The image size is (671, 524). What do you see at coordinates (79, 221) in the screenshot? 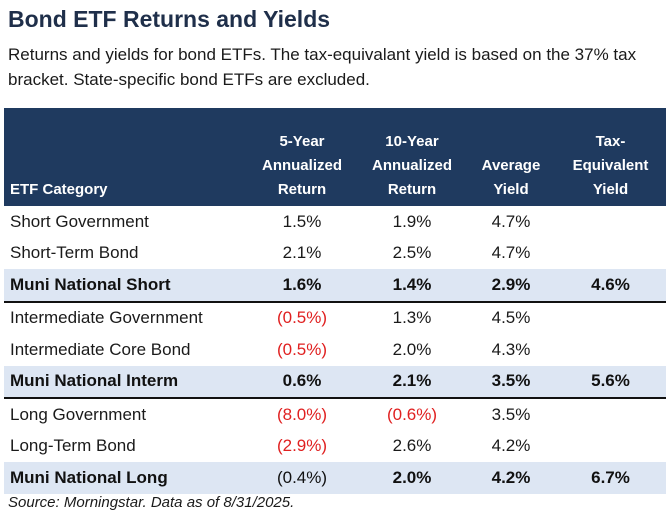
I see `category-cell: Short Government` at bounding box center [79, 221].